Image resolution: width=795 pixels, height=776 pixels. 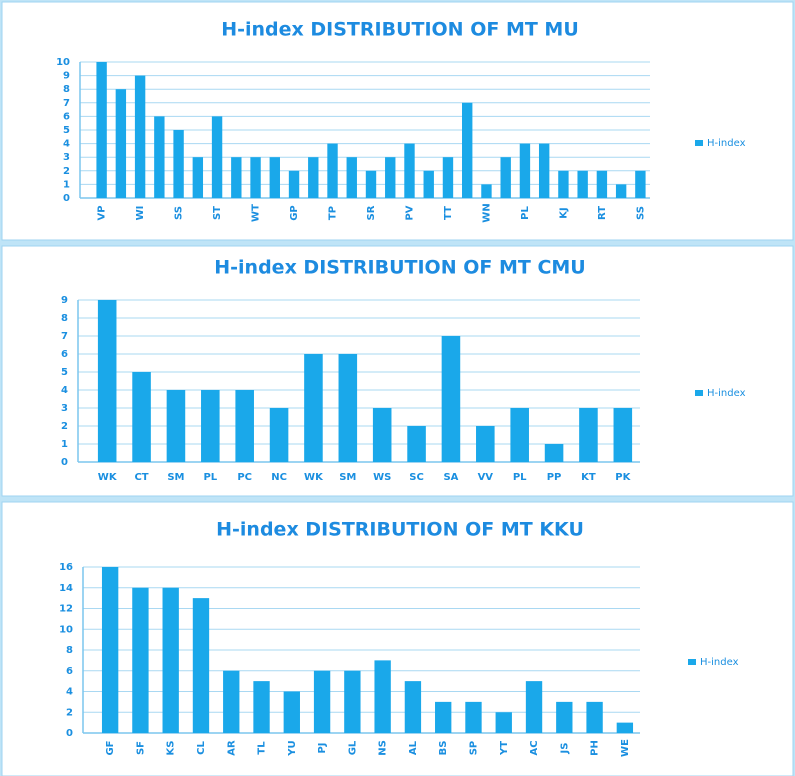 I want to click on legend-swatch, so click(x=699, y=143).